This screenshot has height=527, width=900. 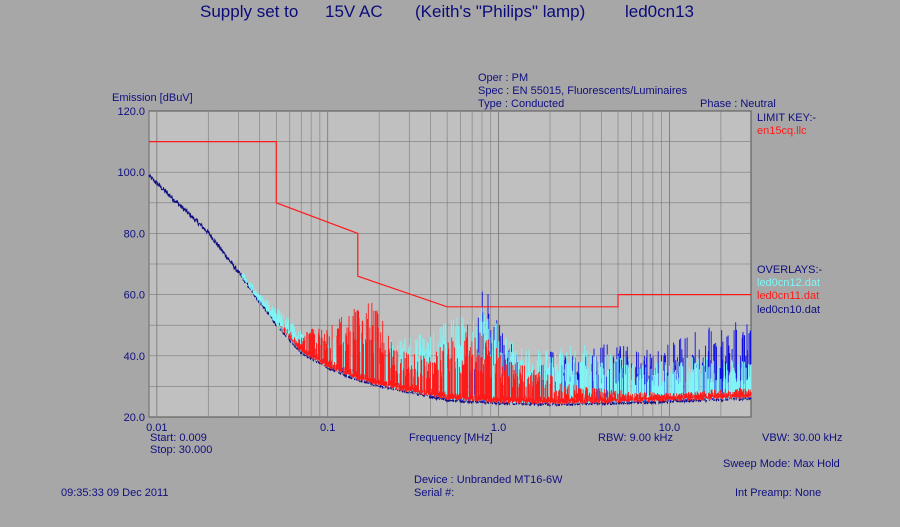 I want to click on device-name: Device : Unbranded MT16-6W, so click(x=488, y=480).